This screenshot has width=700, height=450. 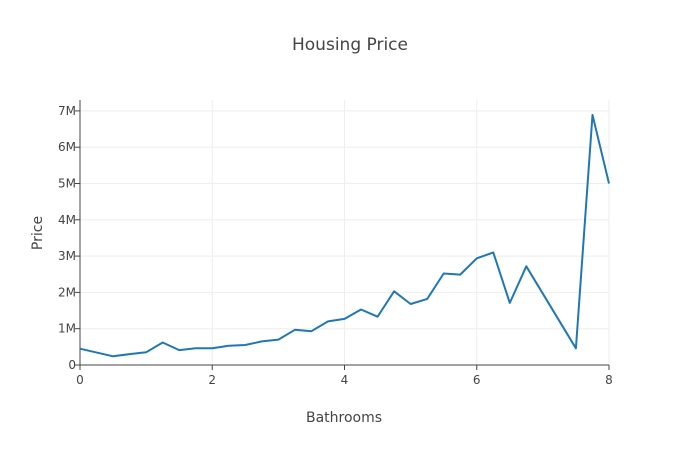 What do you see at coordinates (80, 380) in the screenshot?
I see `x-tick-label: 0` at bounding box center [80, 380].